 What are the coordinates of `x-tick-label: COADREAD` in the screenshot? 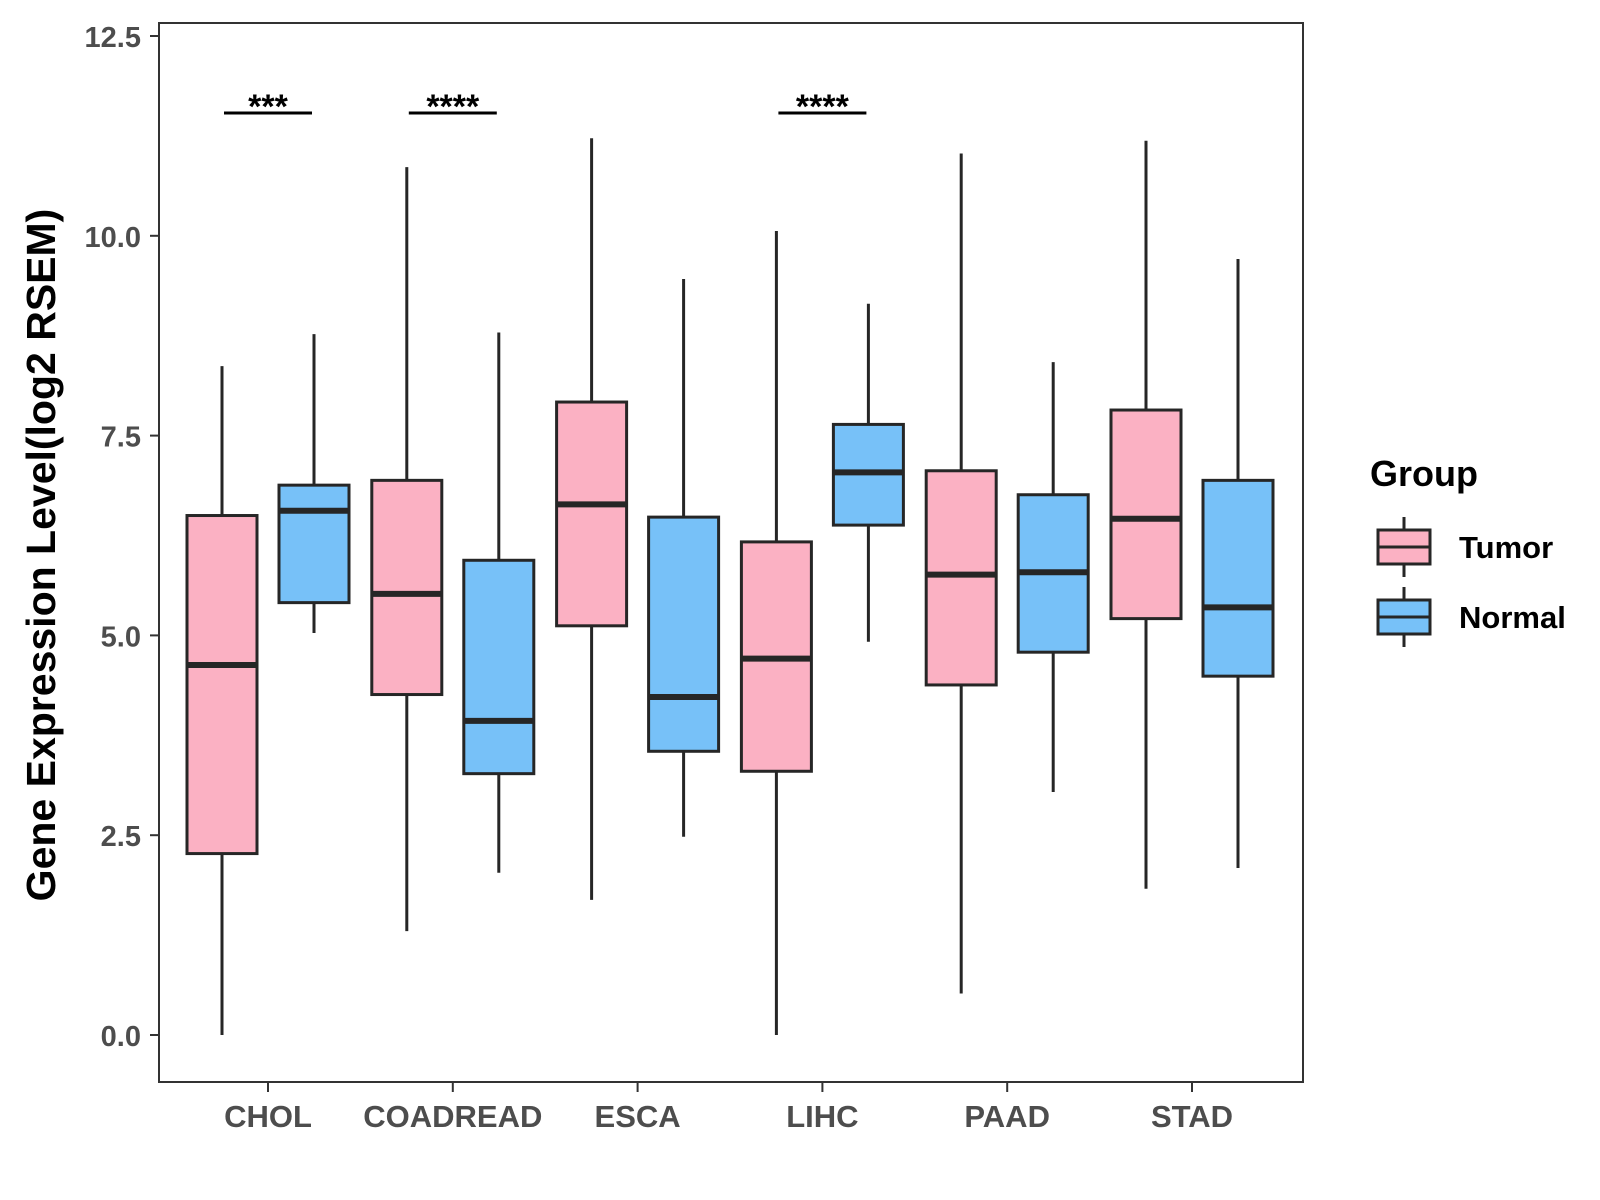 It's located at (452, 1116).